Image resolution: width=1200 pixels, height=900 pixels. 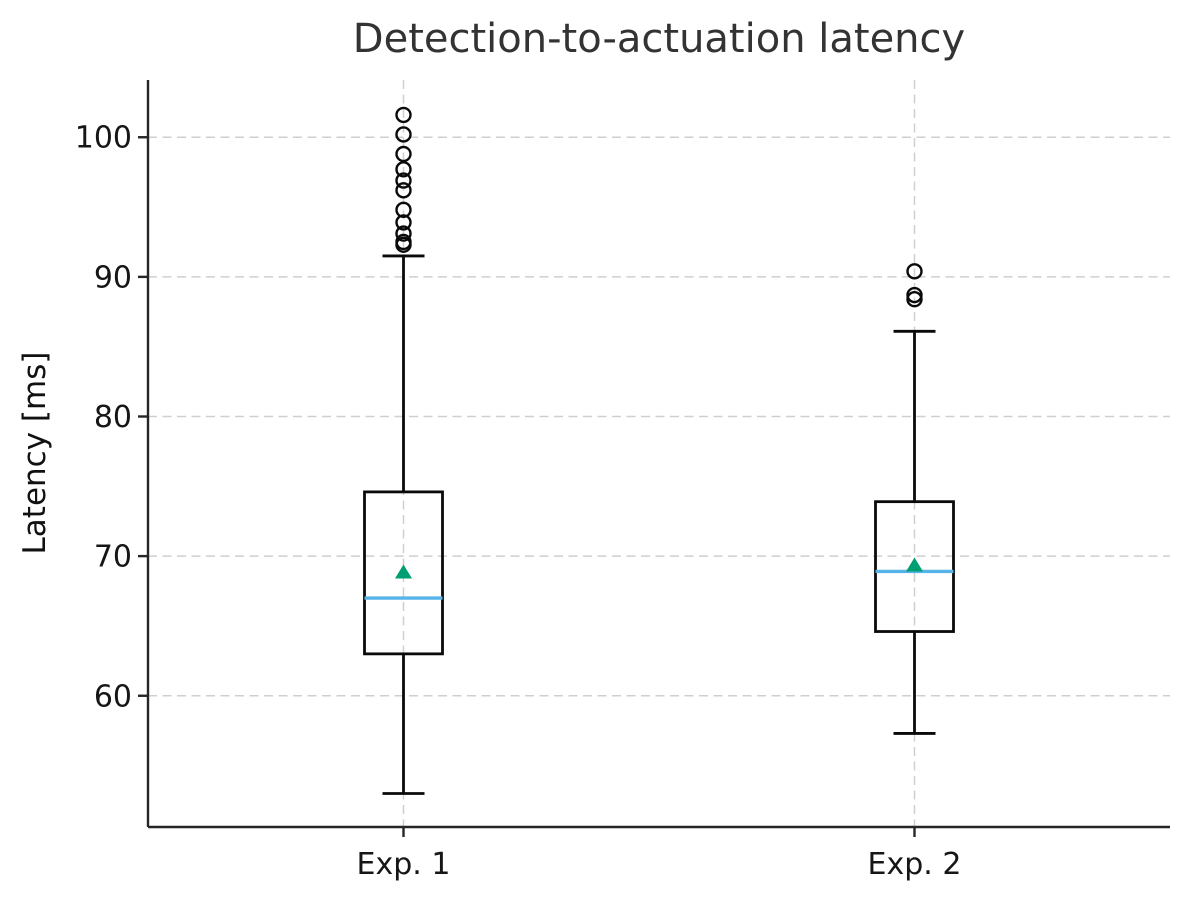 I want to click on y-tick-label: 70, so click(x=113, y=557).